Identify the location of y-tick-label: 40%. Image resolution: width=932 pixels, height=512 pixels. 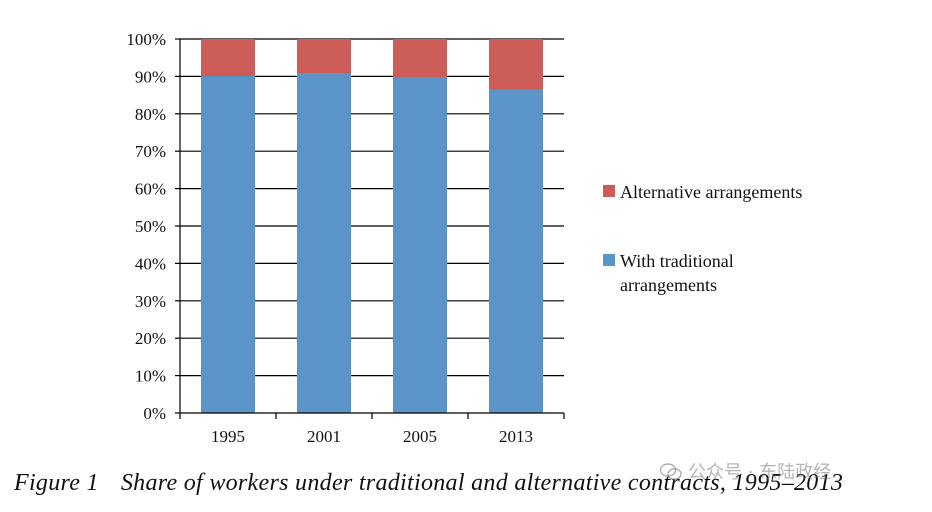
(150, 263).